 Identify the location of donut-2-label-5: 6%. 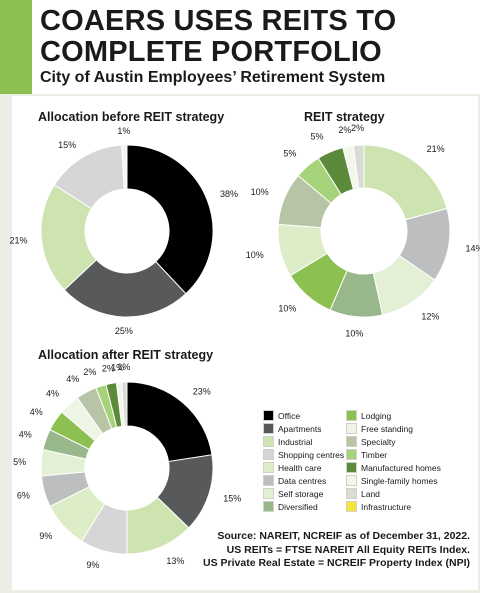
(23, 496).